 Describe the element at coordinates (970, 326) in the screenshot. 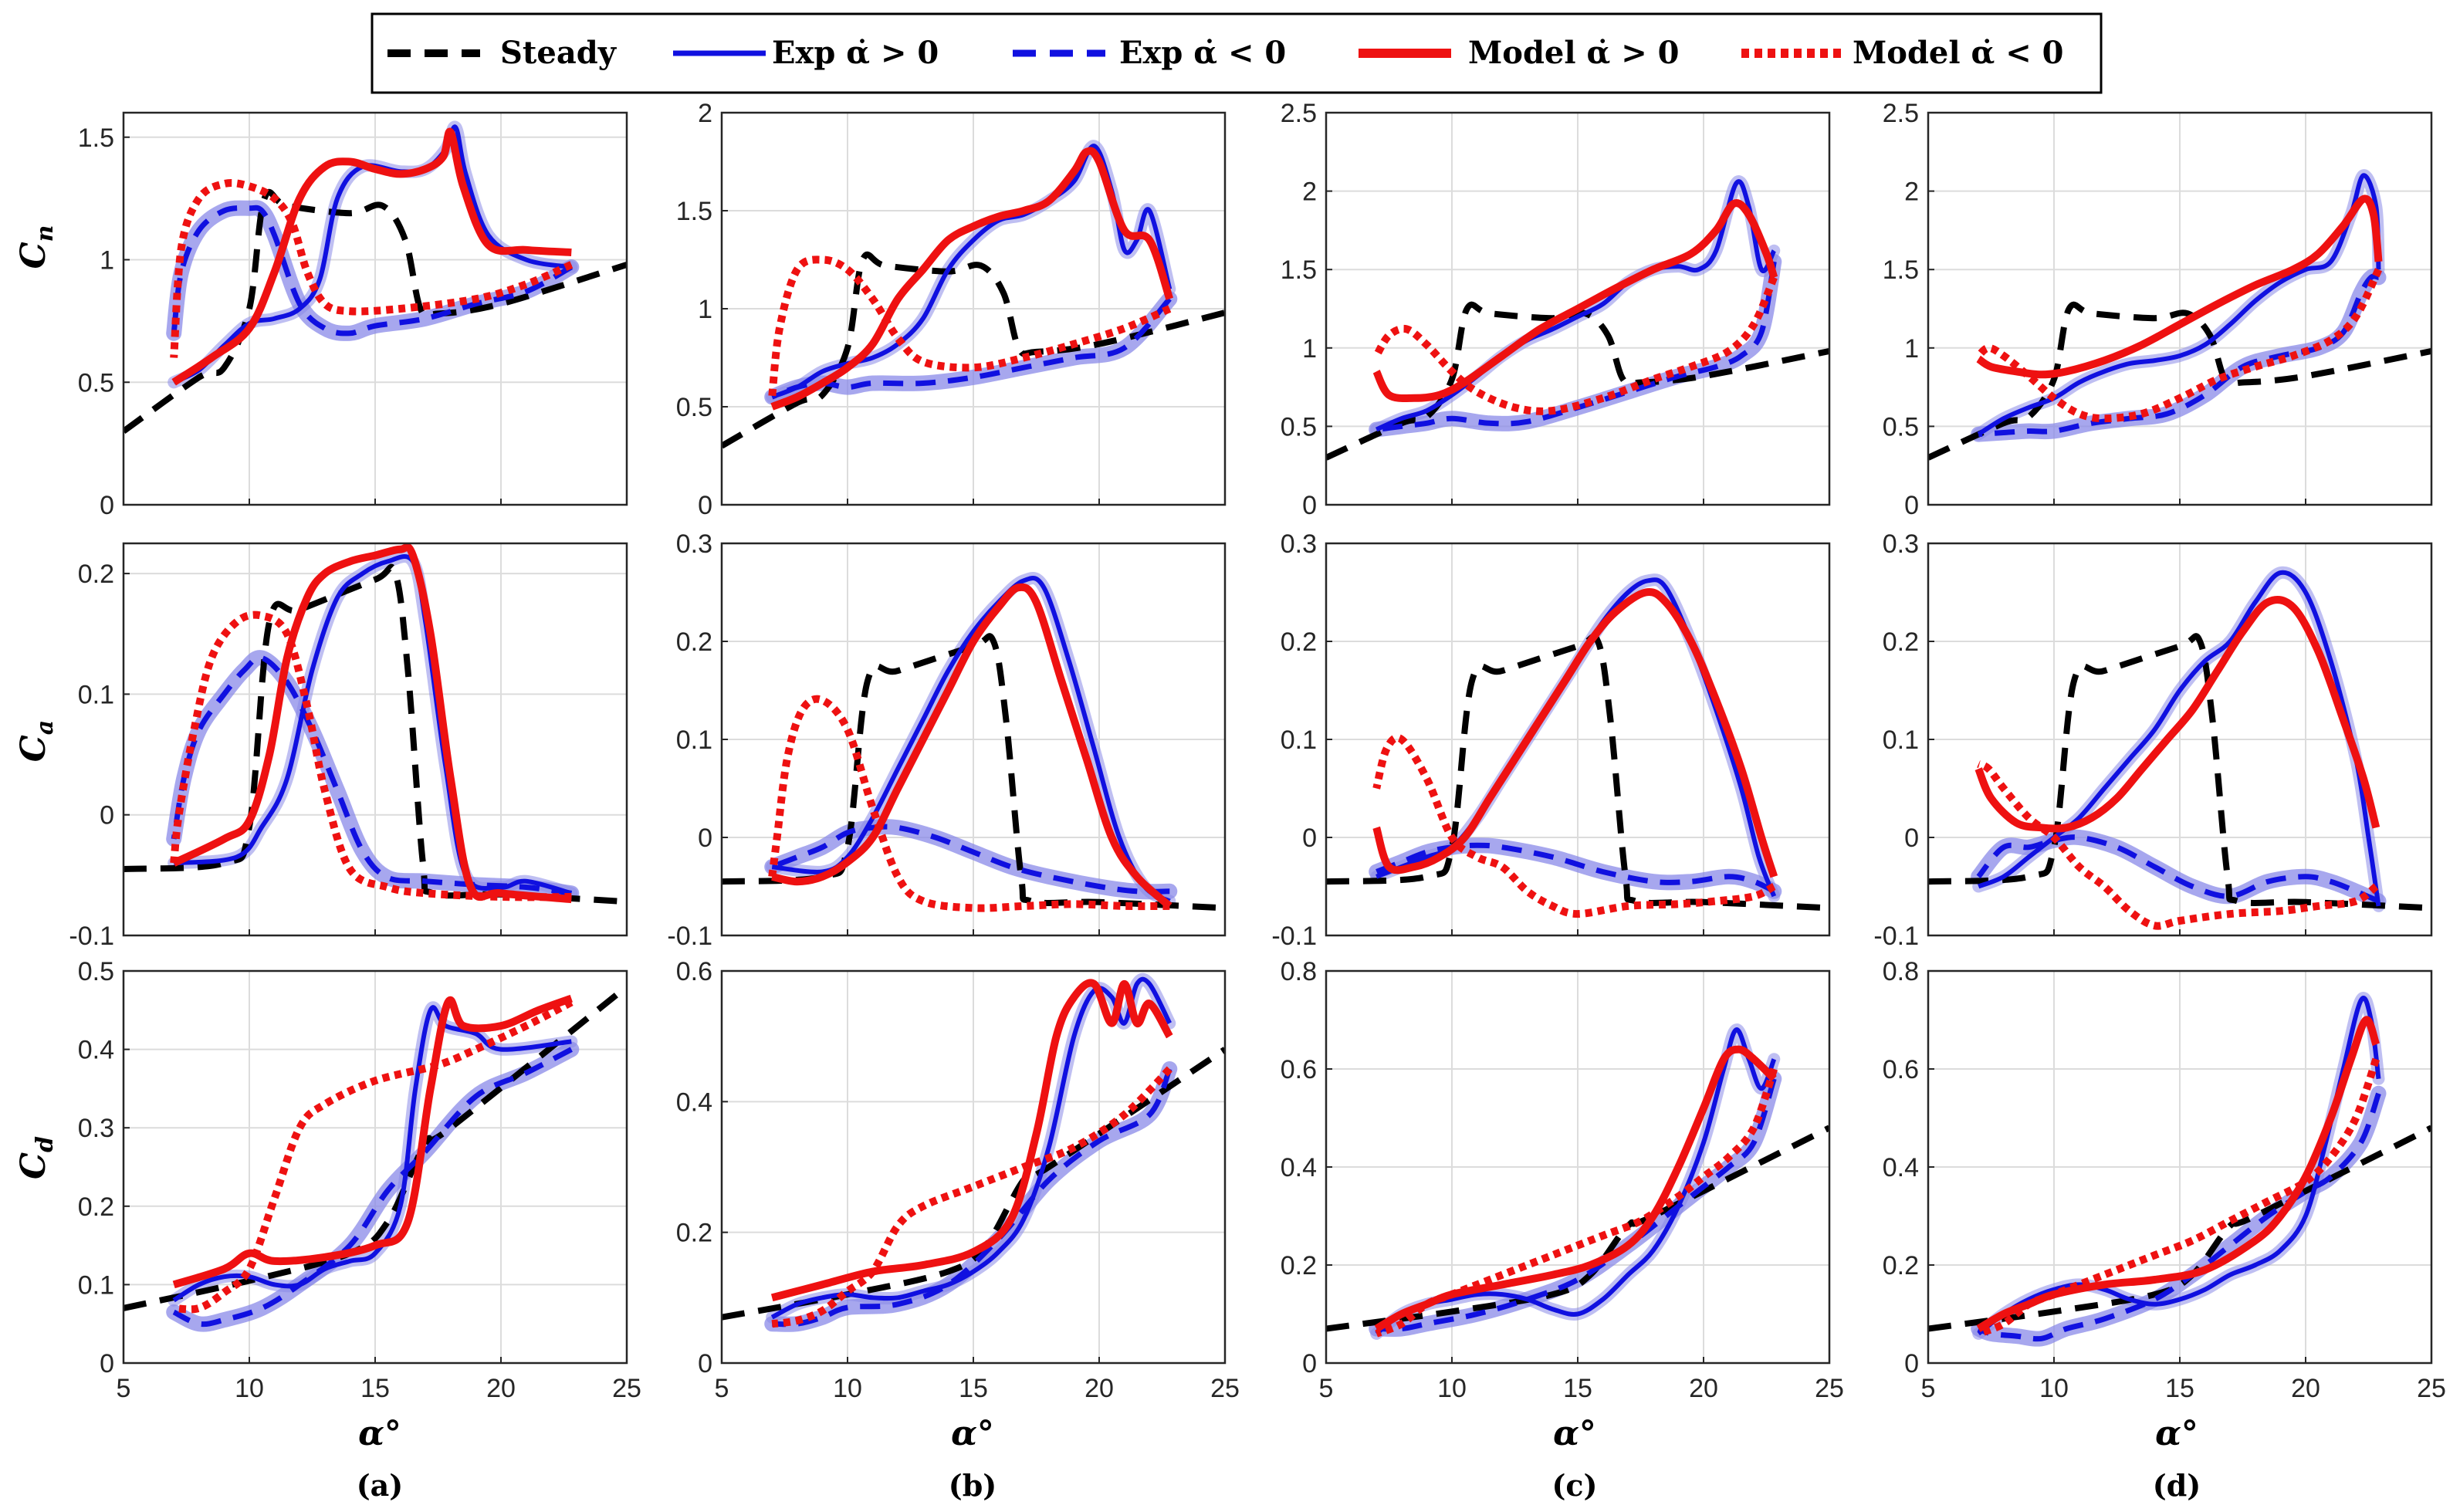

I see `panel-b-cn-model-neg-line` at that location.